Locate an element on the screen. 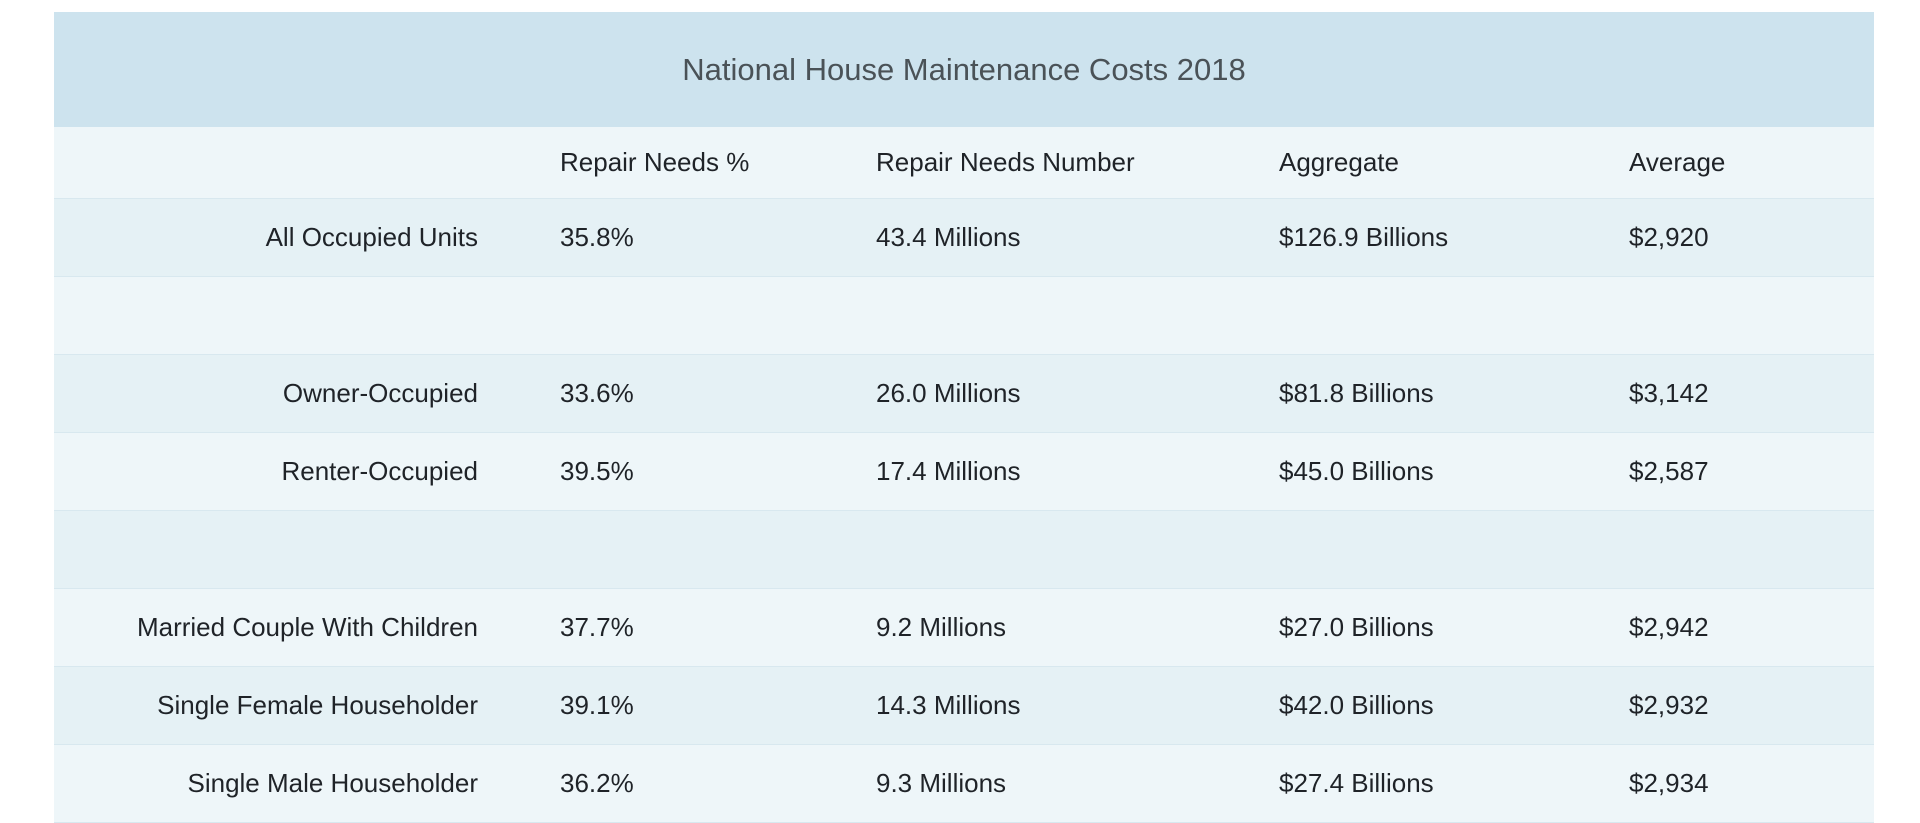  header-cell-aggregate: Aggregate is located at coordinates (1339, 162).